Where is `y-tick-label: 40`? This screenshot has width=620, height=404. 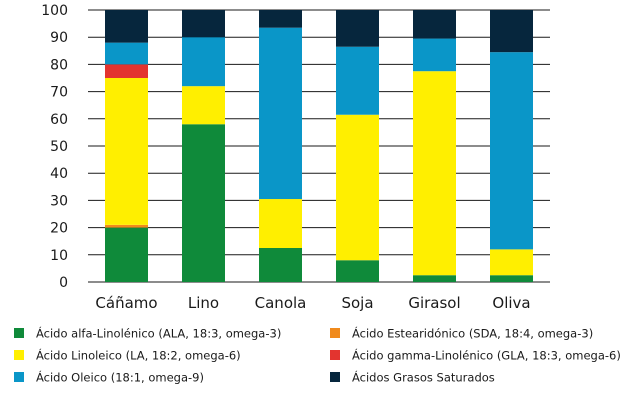
y-tick-label: 40 is located at coordinates (59, 174).